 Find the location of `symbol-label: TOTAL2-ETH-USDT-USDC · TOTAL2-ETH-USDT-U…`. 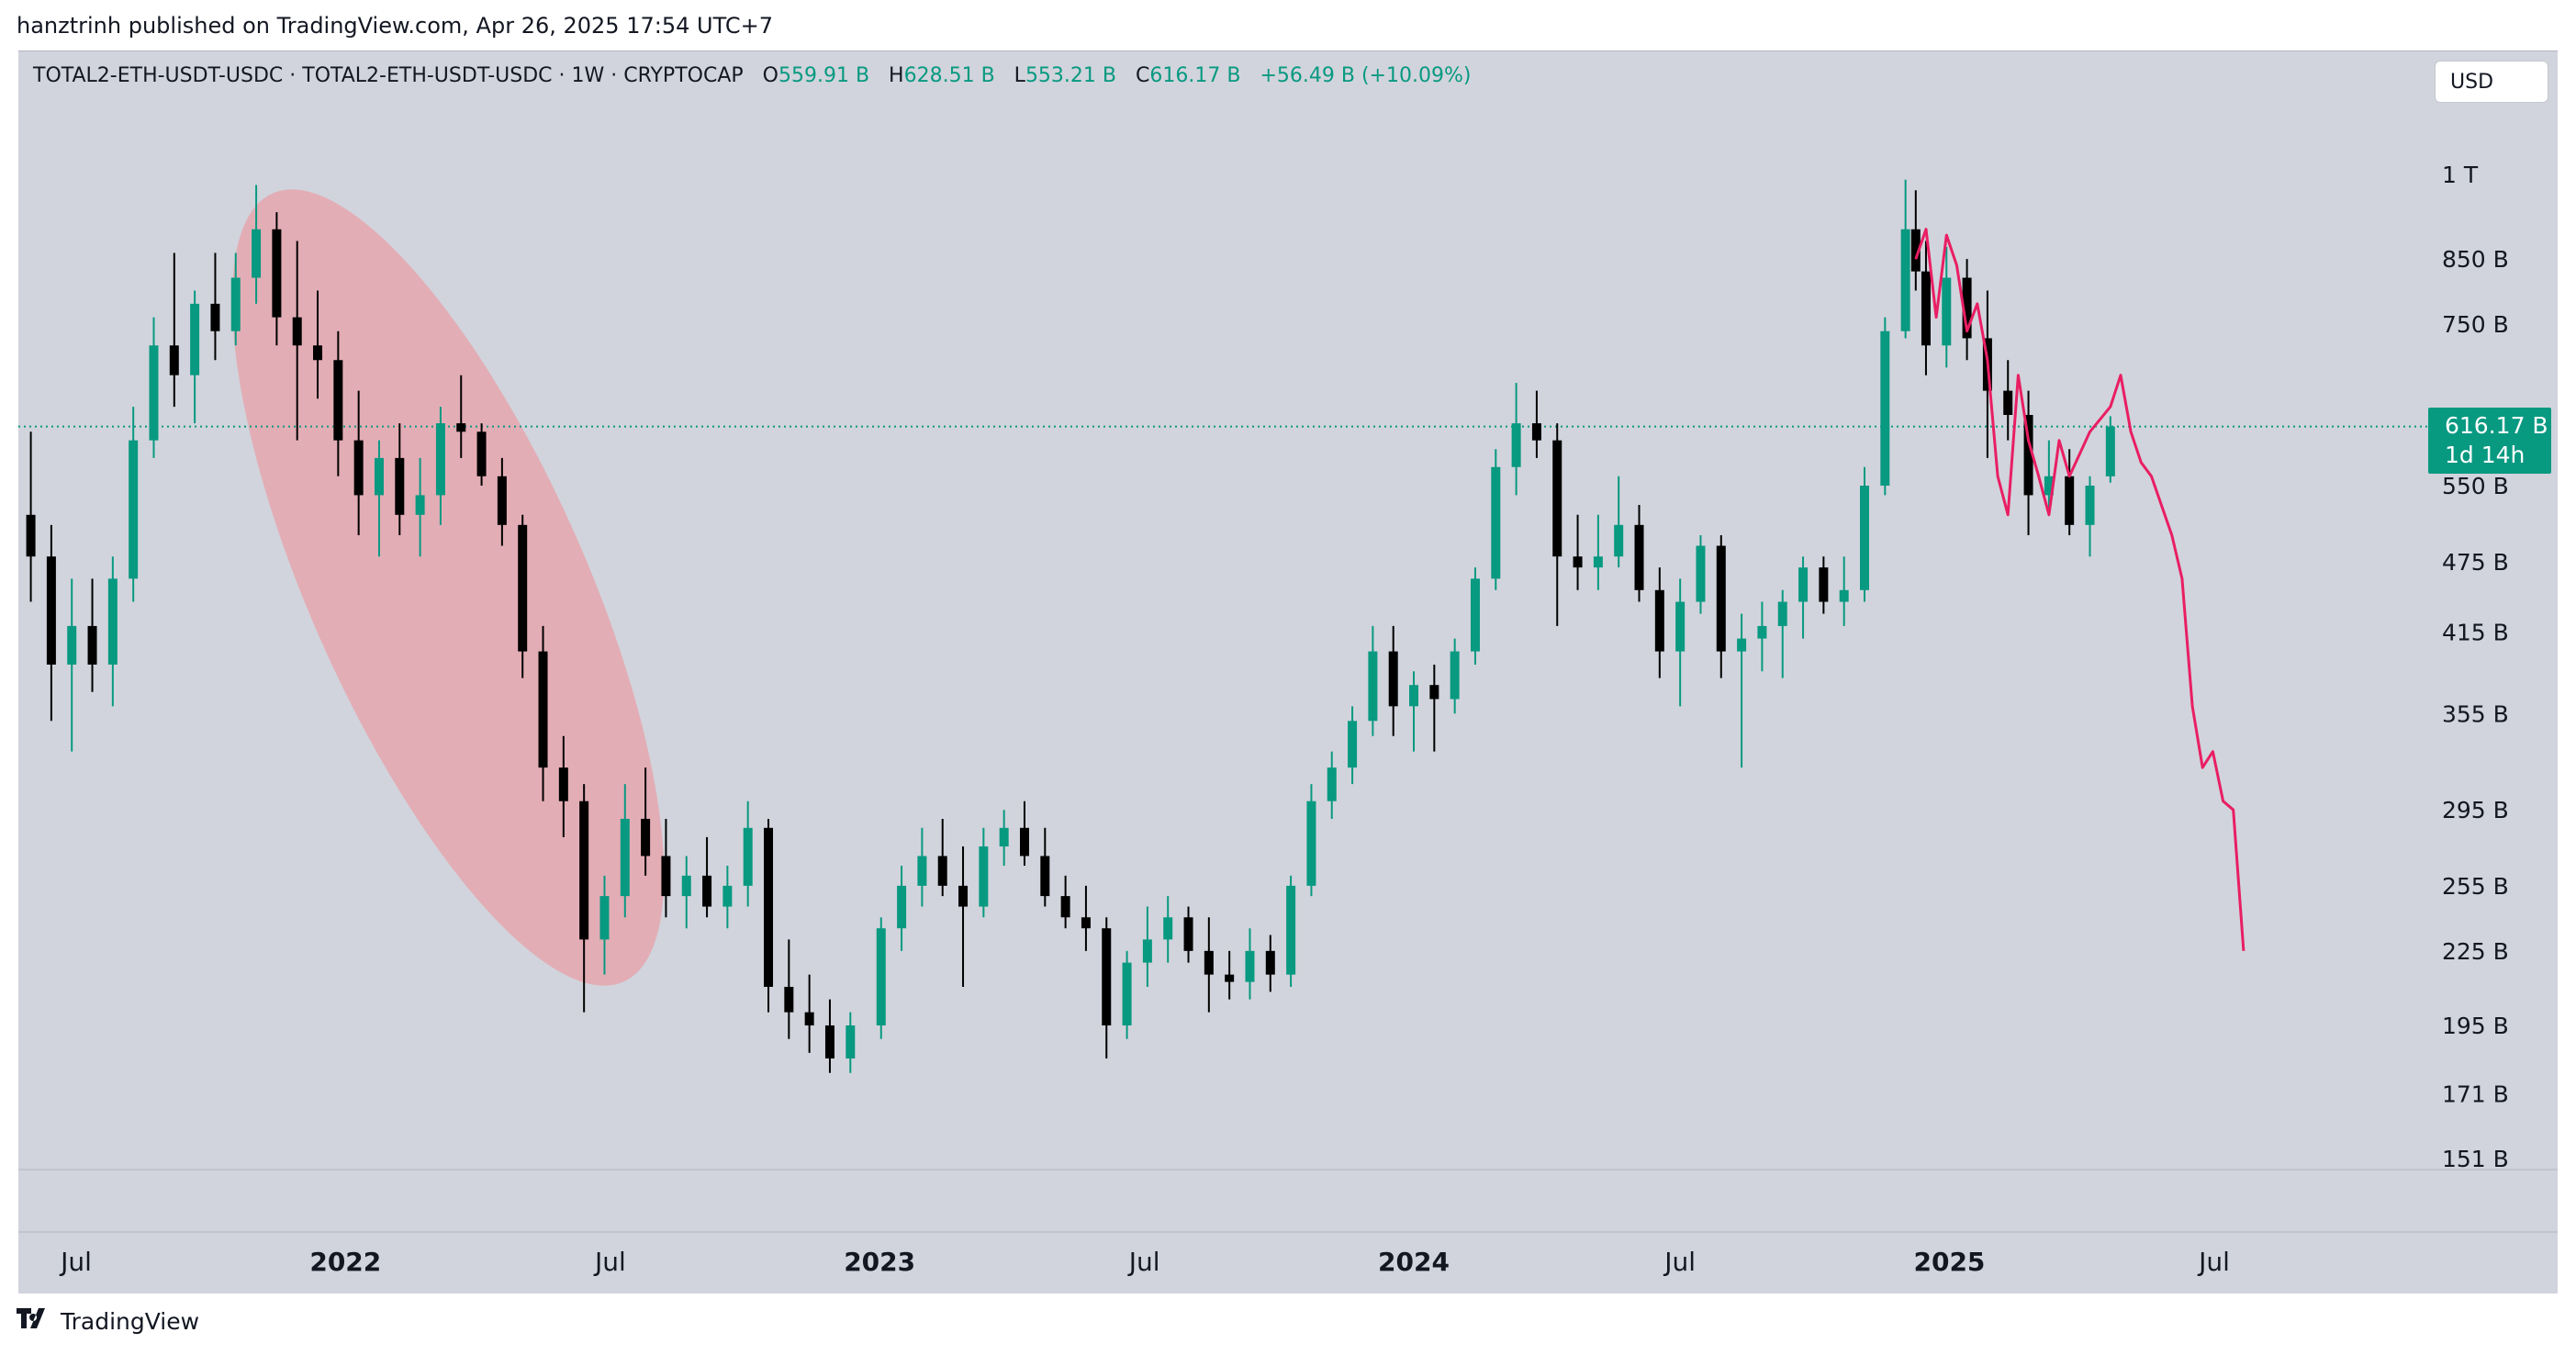

symbol-label: TOTAL2-ETH-USDT-USDC · TOTAL2-ETH-USDT-U… is located at coordinates (388, 75).